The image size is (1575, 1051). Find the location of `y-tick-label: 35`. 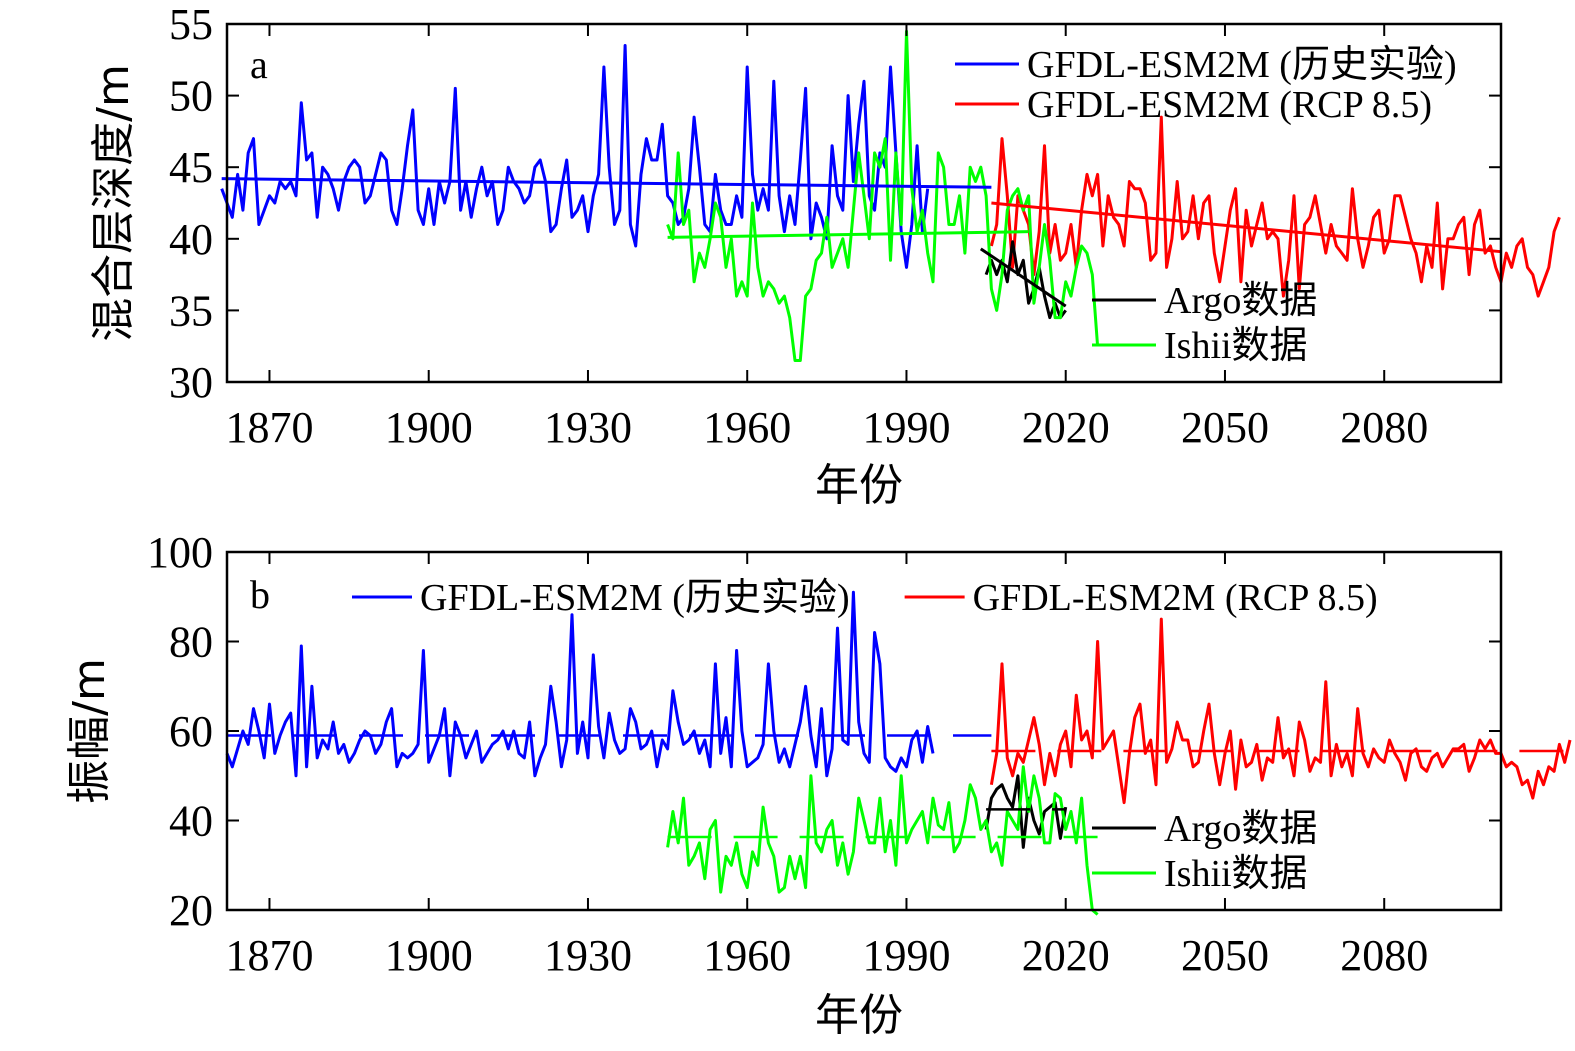

y-tick-label: 35 is located at coordinates (191, 310).